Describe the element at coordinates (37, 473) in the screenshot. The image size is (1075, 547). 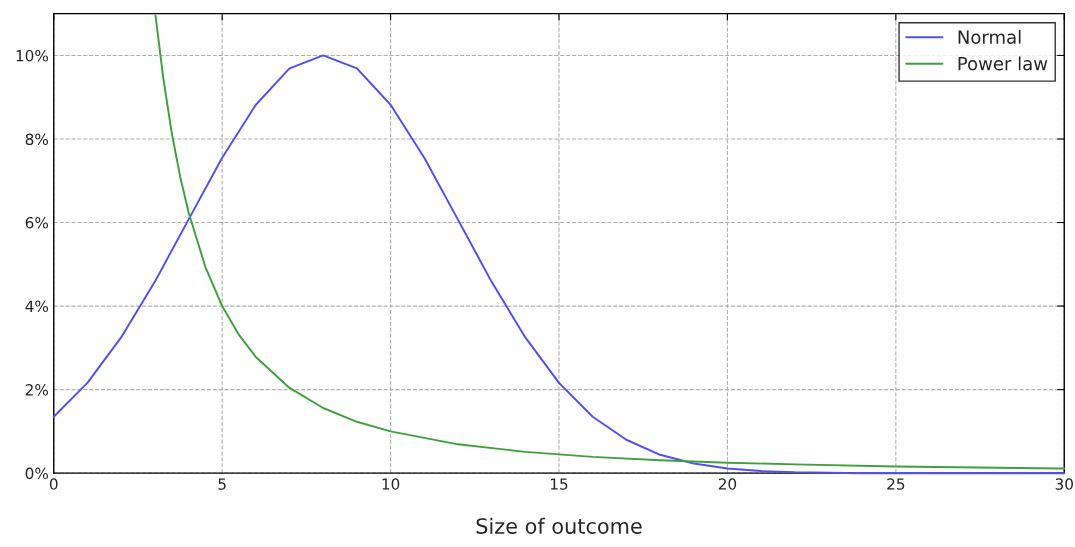
I see `y-tick-label: 0%` at that location.